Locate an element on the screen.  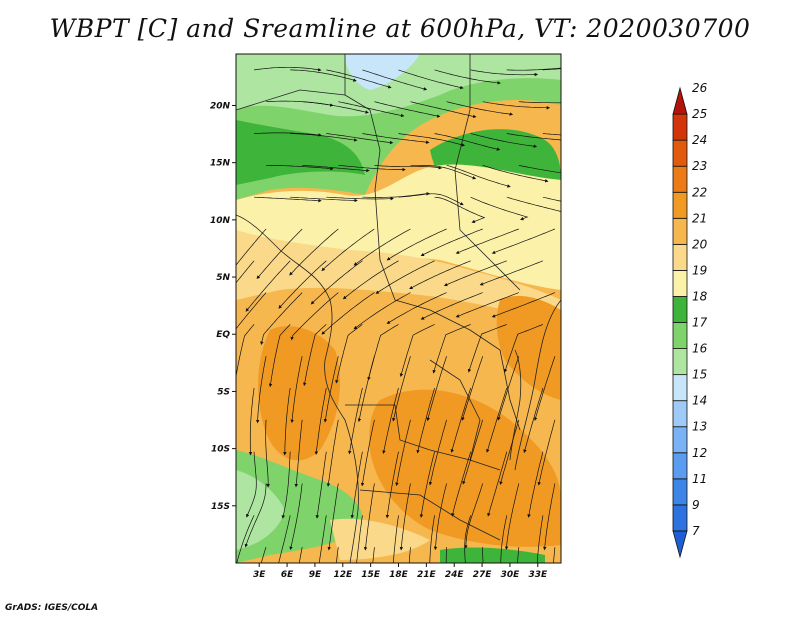
pale-region-south is located at coordinates (380, 539).